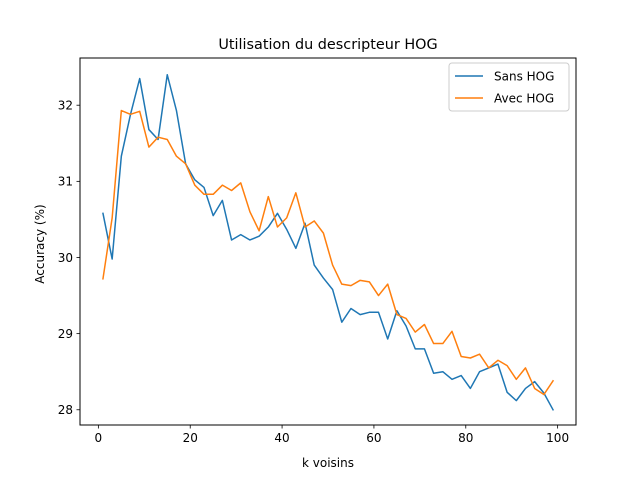 The image size is (640, 480). What do you see at coordinates (65, 258) in the screenshot?
I see `y-tick-label: 30` at bounding box center [65, 258].